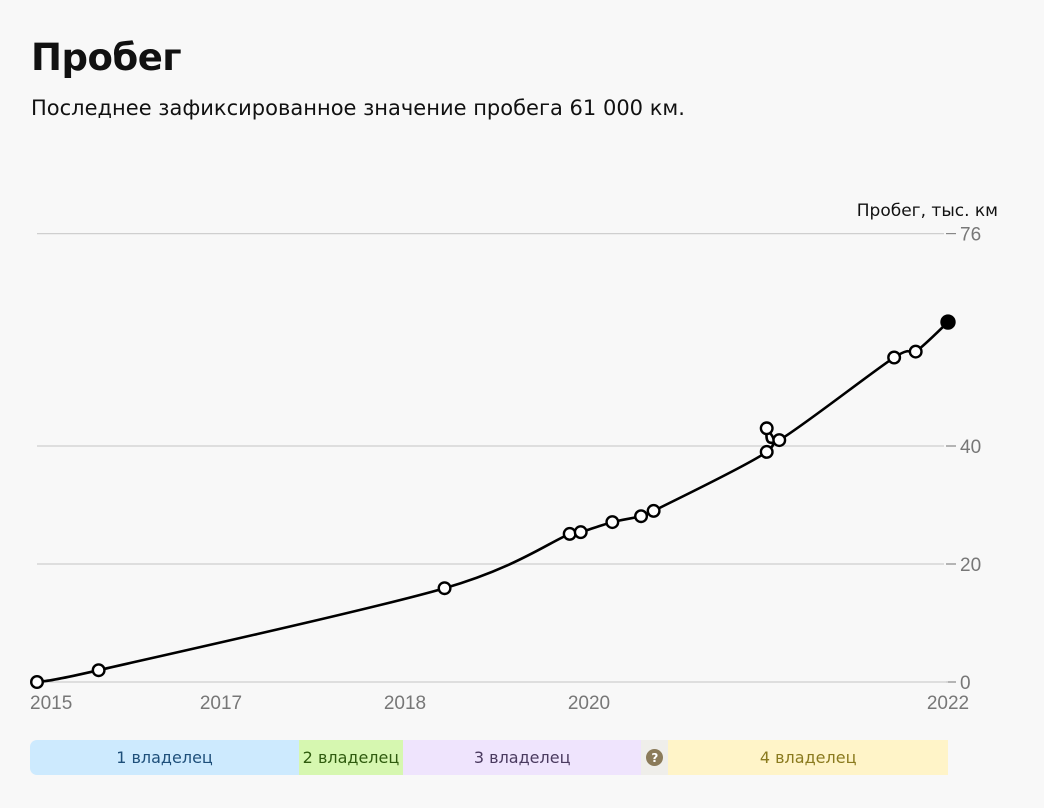  I want to click on x-tick-label: 2022, so click(948, 703).